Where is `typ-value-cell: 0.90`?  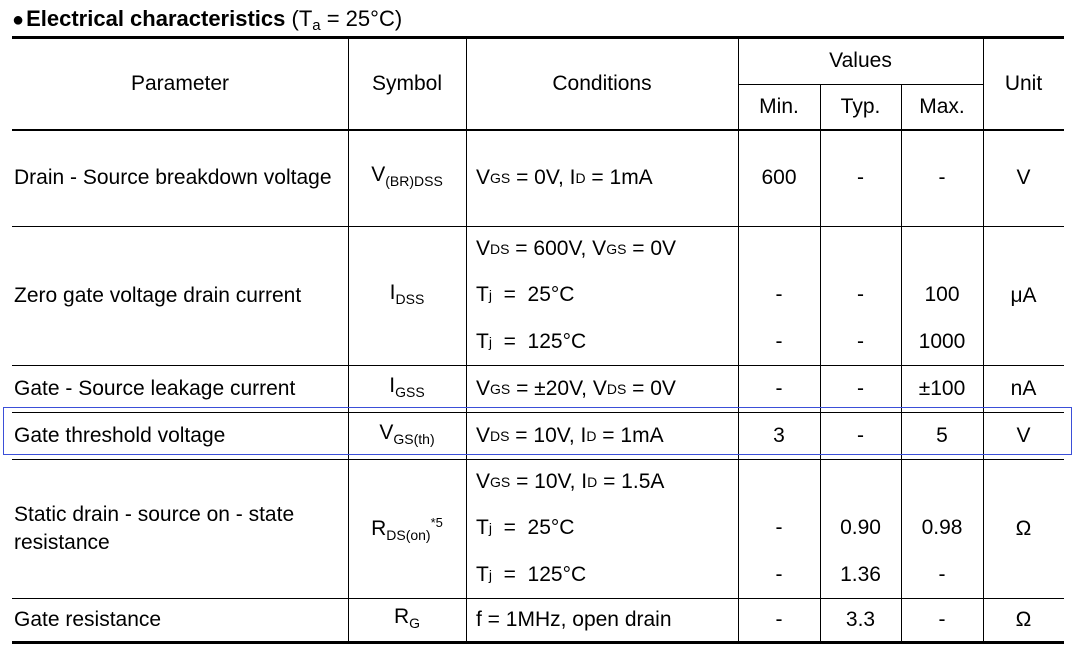
typ-value-cell: 0.90 is located at coordinates (860, 528).